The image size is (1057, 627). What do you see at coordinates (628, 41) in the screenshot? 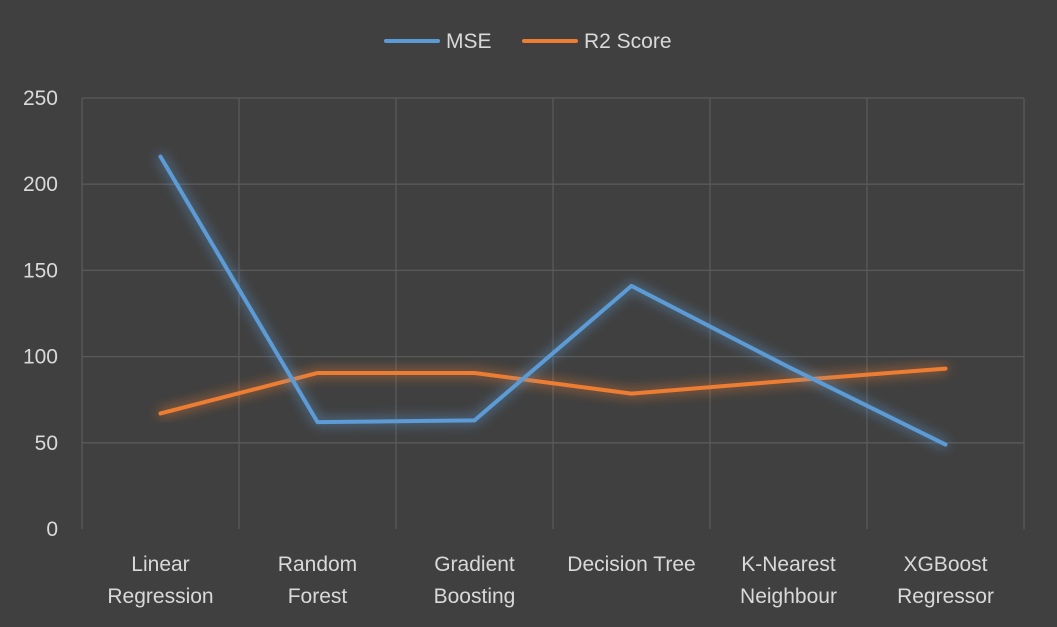
I see `legend-label: R2 Score` at bounding box center [628, 41].